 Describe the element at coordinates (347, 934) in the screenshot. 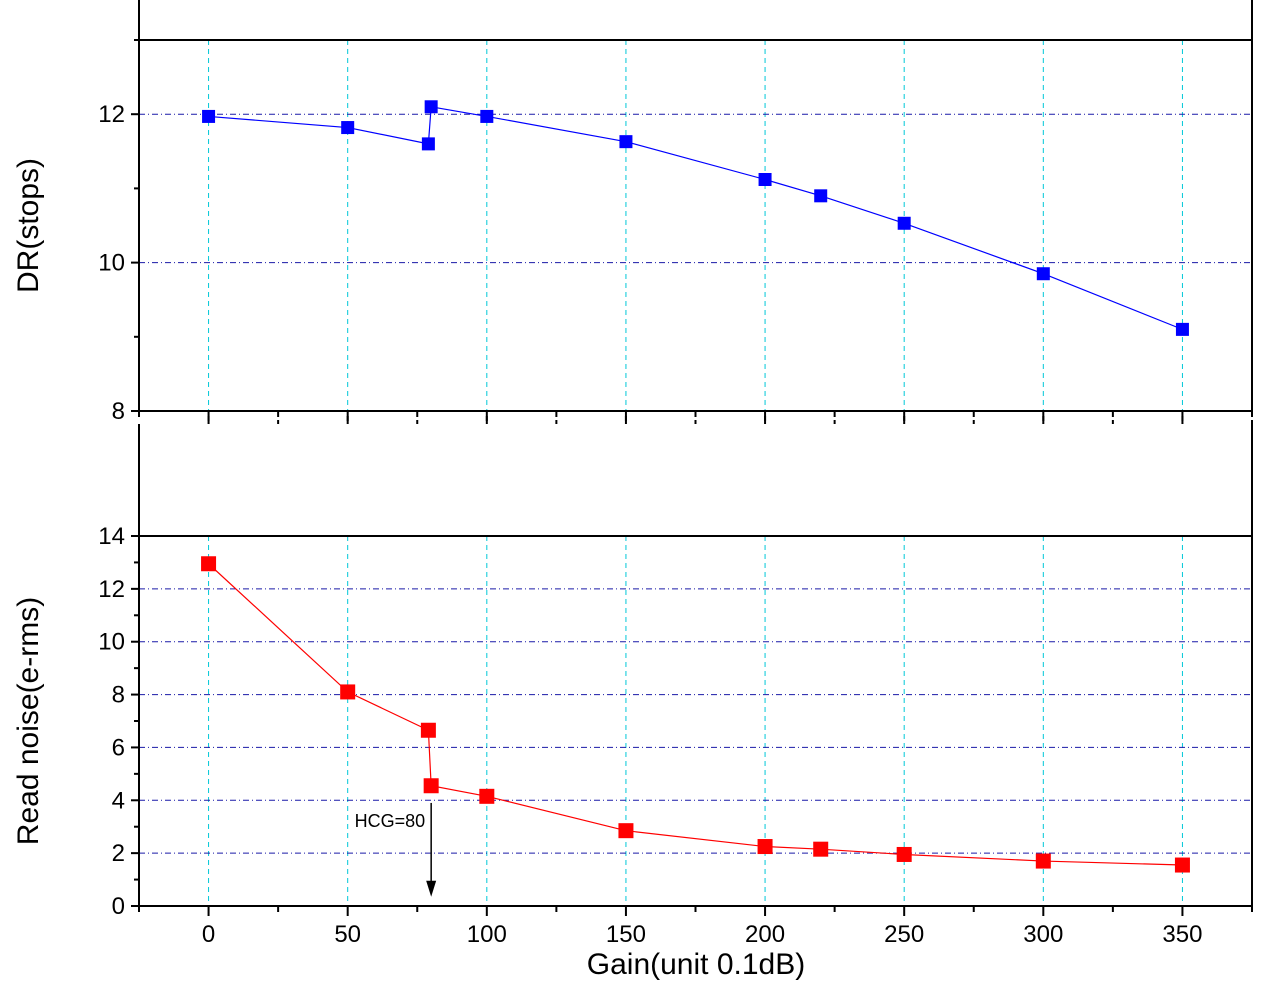

I see `x-tick-label: 50` at that location.